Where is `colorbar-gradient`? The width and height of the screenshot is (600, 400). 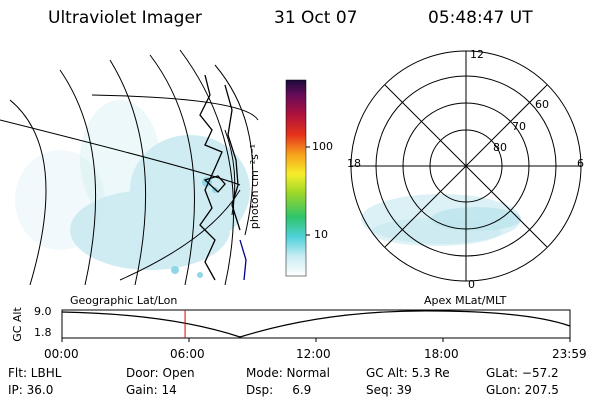
colorbar-gradient is located at coordinates (296, 178).